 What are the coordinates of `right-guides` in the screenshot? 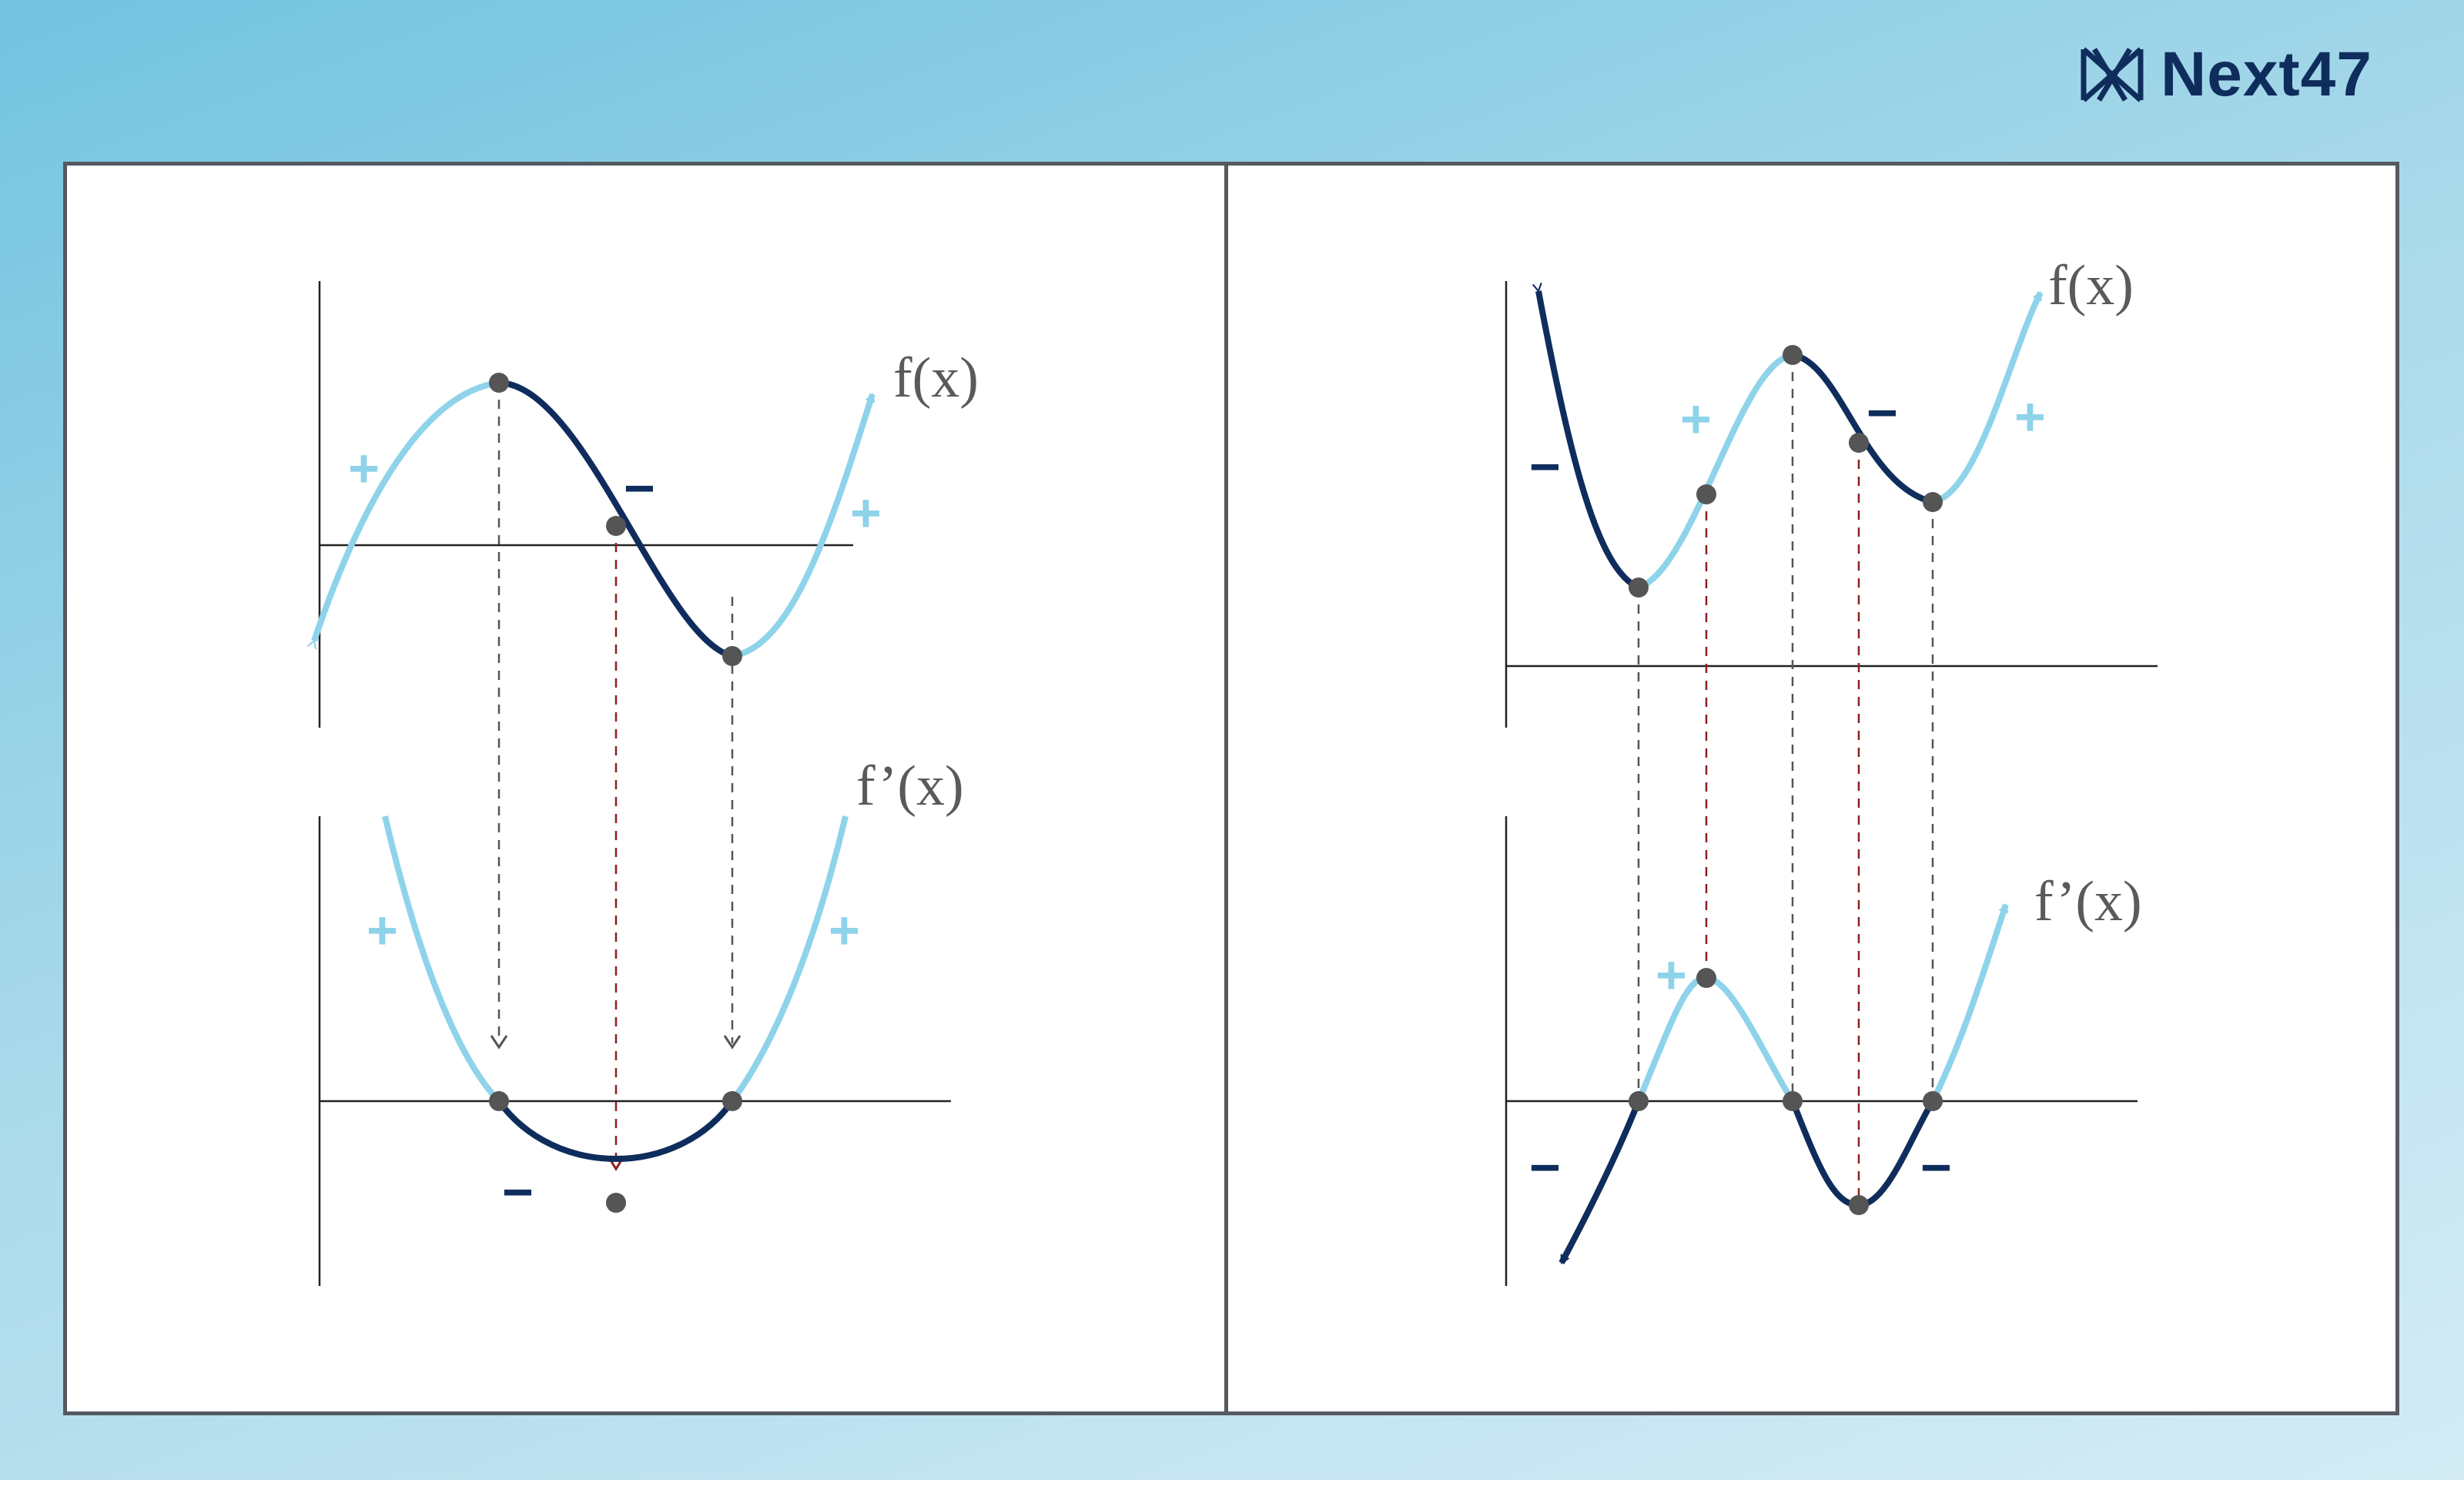 It's located at (1785, 780).